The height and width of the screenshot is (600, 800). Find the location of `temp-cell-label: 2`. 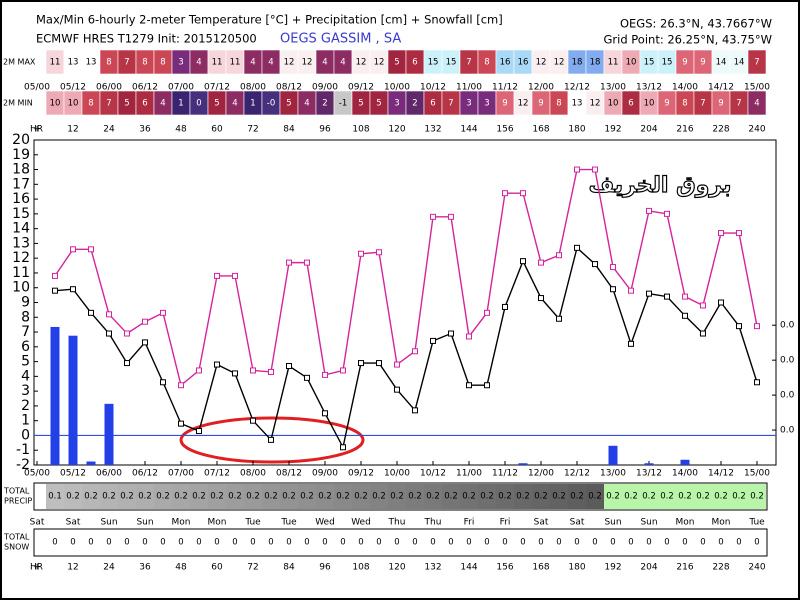

temp-cell-label: 2 is located at coordinates (324, 104).